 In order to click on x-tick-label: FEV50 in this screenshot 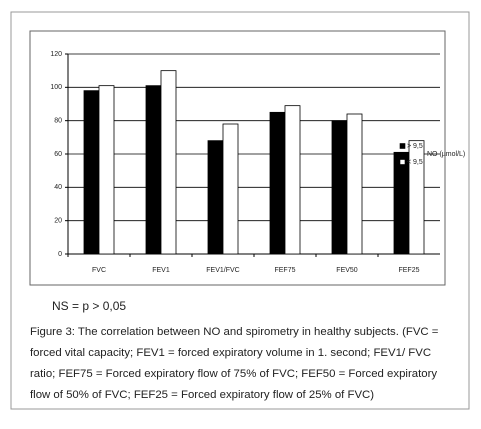, I will do `click(347, 270)`.